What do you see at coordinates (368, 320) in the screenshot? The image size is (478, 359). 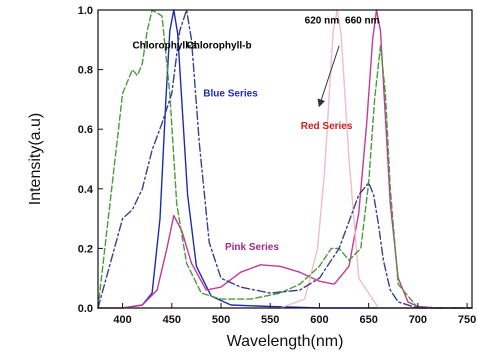 I see `x-tick-label: 650` at bounding box center [368, 320].